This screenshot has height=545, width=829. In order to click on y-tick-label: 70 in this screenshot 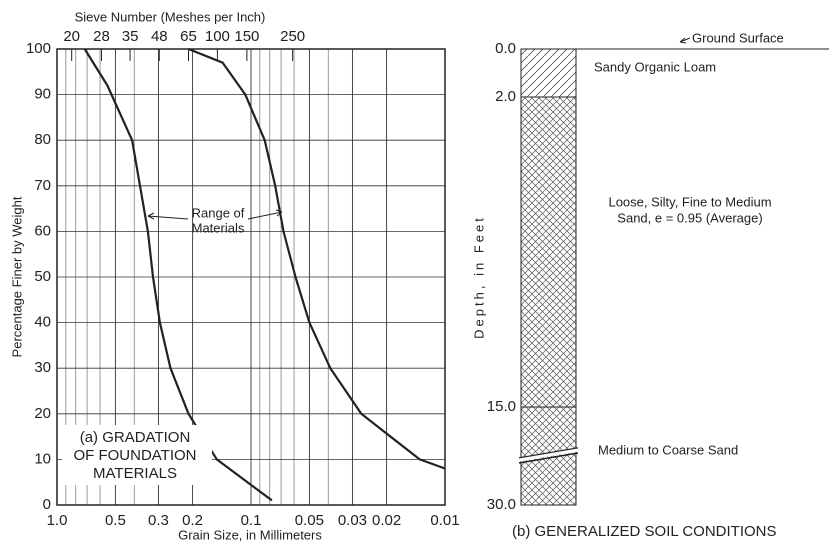, I will do `click(42, 185)`.